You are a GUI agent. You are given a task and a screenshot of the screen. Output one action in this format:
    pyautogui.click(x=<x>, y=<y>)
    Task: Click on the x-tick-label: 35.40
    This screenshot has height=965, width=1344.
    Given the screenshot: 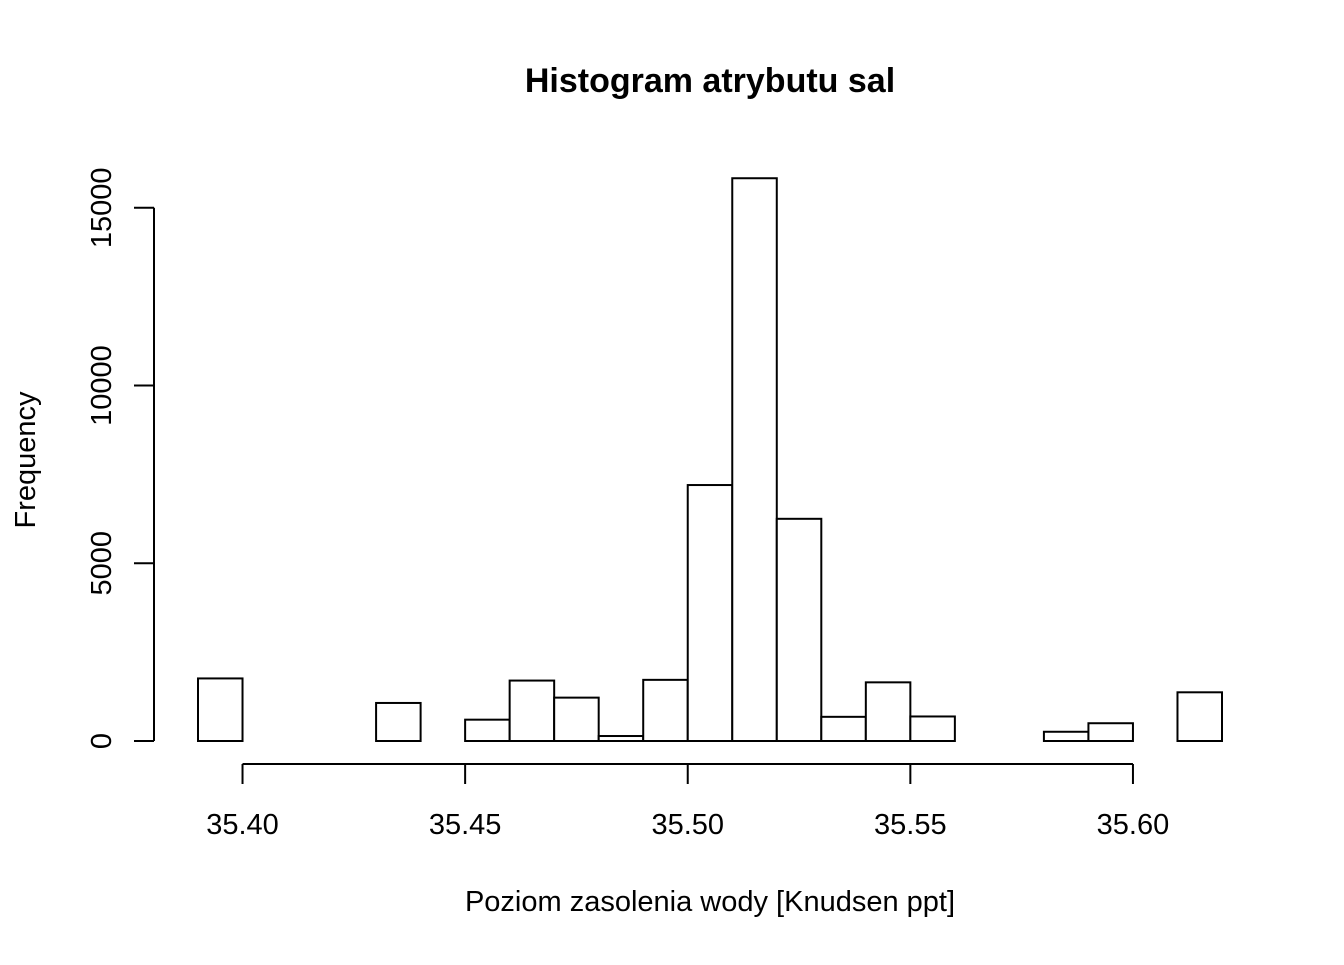 What is the action you would take?
    pyautogui.click(x=242, y=825)
    